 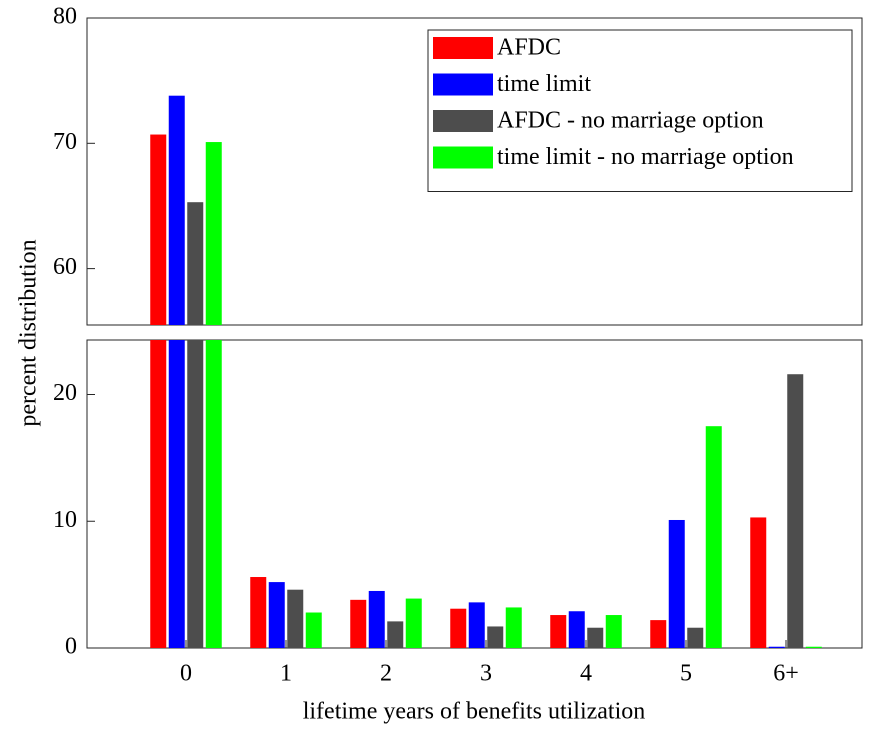 What do you see at coordinates (65, 142) in the screenshot?
I see `y-tick-label: 70` at bounding box center [65, 142].